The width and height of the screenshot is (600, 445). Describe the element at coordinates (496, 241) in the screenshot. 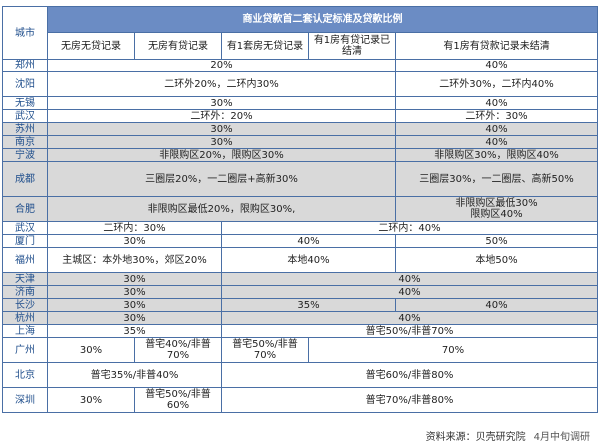

I see `rate-cell: 50%` at that location.